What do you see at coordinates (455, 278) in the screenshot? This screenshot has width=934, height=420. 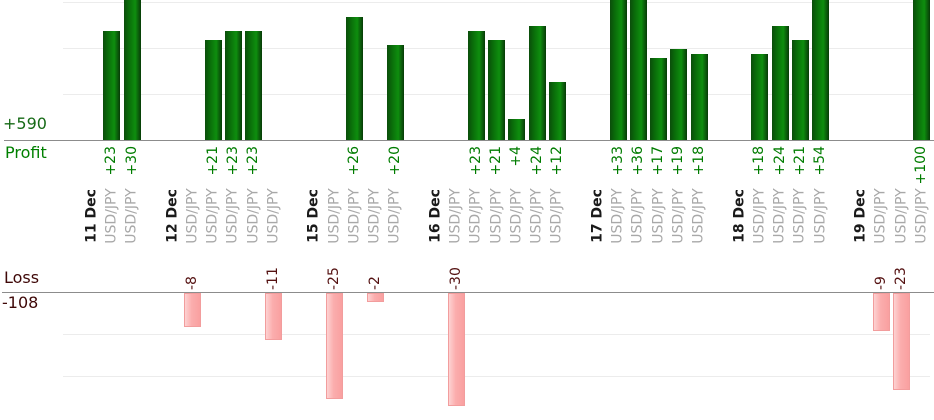 I see `loss-value-label: -30` at bounding box center [455, 278].